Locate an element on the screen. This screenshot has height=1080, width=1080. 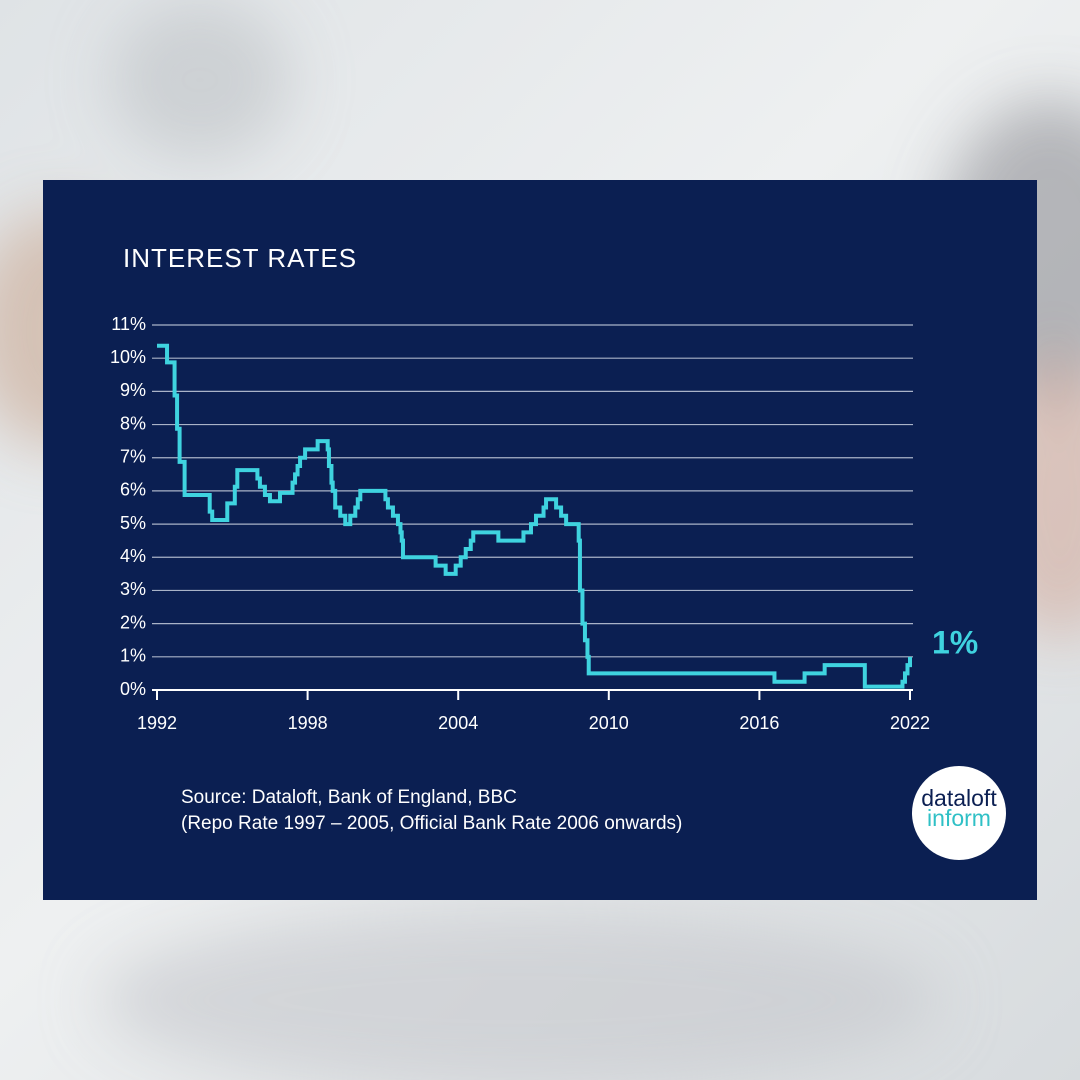
end-annotation: 1% is located at coordinates (955, 642).